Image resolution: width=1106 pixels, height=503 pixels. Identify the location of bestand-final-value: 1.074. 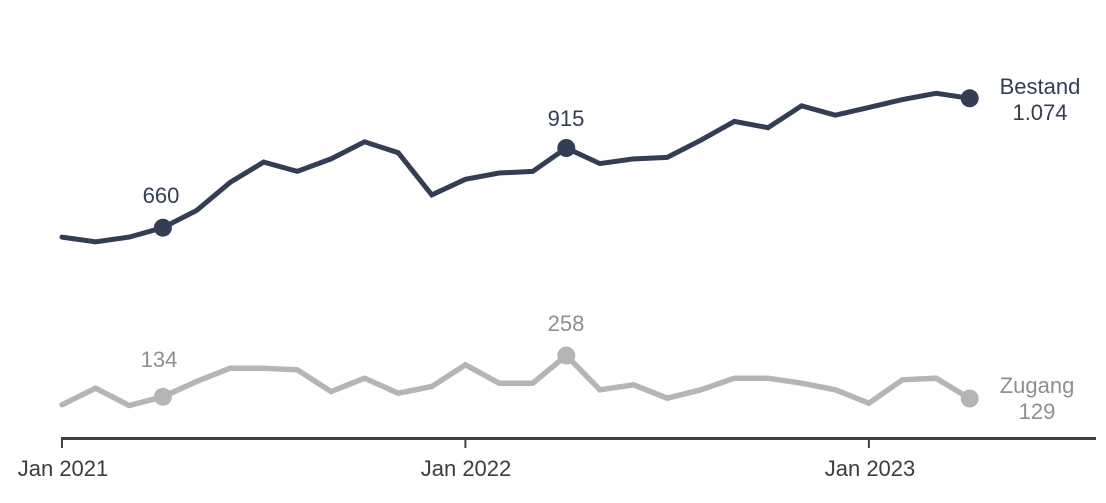
(1040, 112).